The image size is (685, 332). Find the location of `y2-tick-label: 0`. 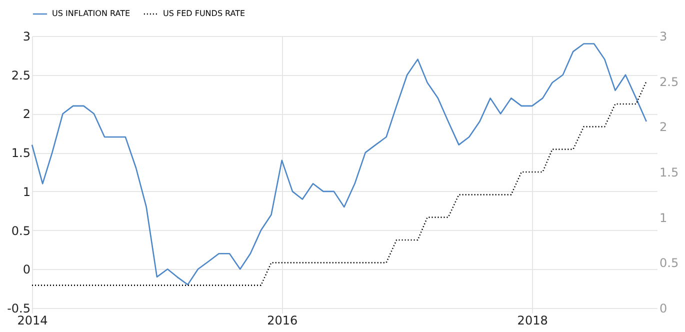

y2-tick-label: 0 is located at coordinates (664, 309).